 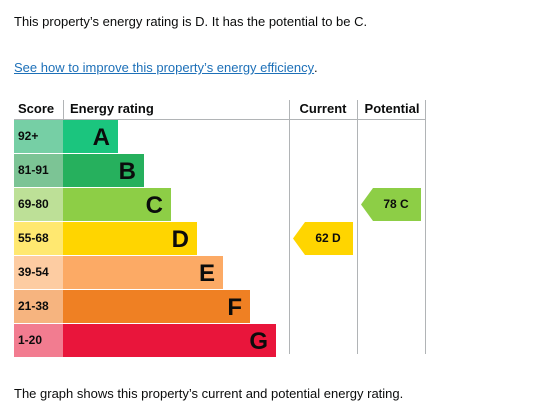 I want to click on current-left-divider, so click(x=289, y=227).